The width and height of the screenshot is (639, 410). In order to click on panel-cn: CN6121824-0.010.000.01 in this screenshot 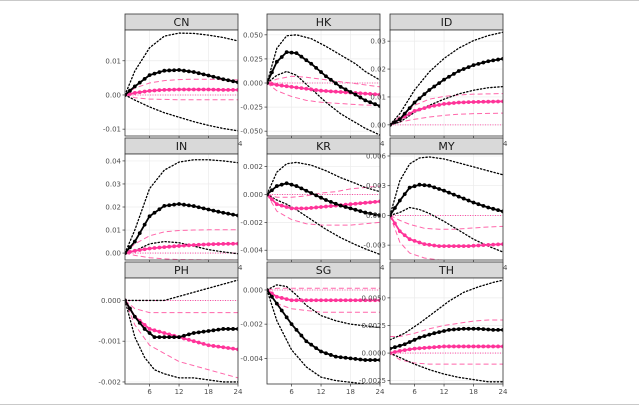, I will do `click(173, 80)`.